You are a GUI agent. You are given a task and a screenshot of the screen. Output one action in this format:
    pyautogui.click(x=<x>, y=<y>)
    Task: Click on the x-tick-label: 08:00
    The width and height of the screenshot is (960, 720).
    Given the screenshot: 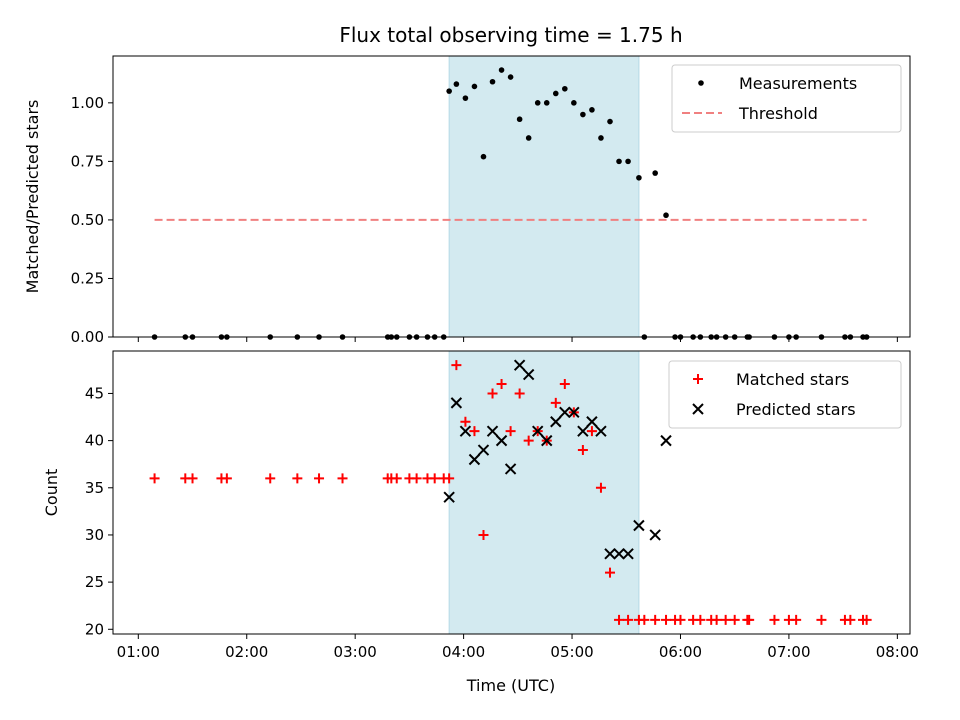 What is the action you would take?
    pyautogui.click(x=897, y=652)
    